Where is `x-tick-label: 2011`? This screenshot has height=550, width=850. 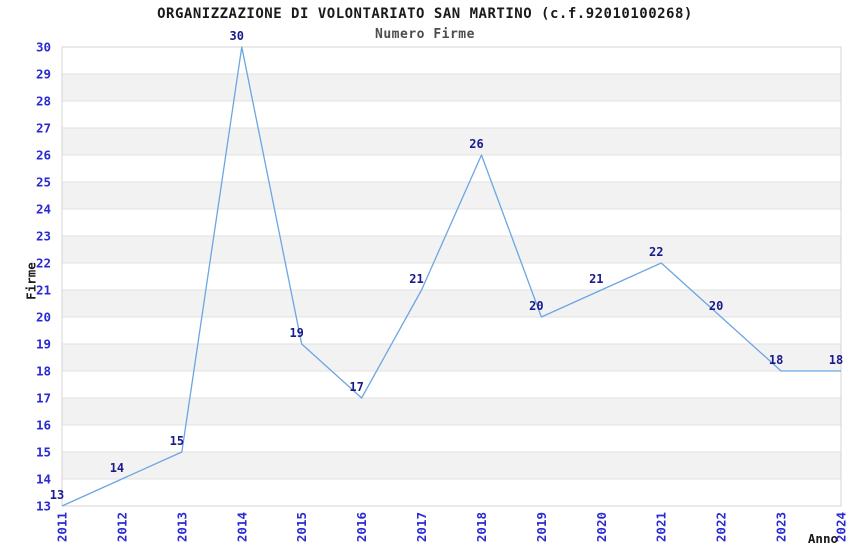 x-tick-label: 2011 is located at coordinates (62, 527).